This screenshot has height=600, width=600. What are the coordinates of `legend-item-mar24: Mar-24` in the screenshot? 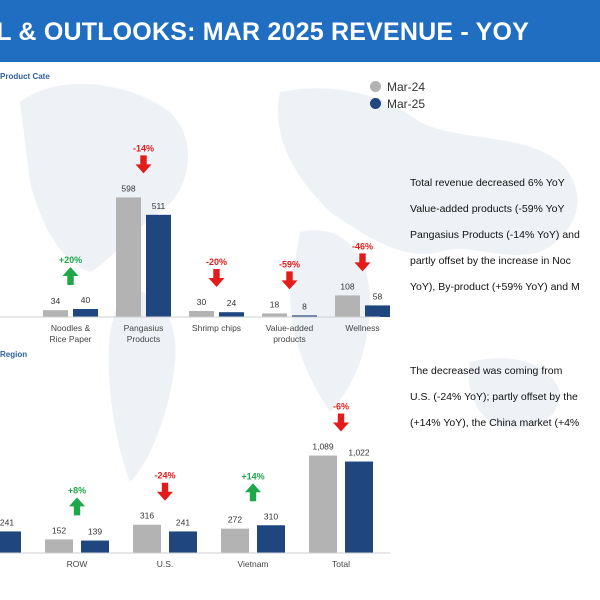 It's located at (397, 86).